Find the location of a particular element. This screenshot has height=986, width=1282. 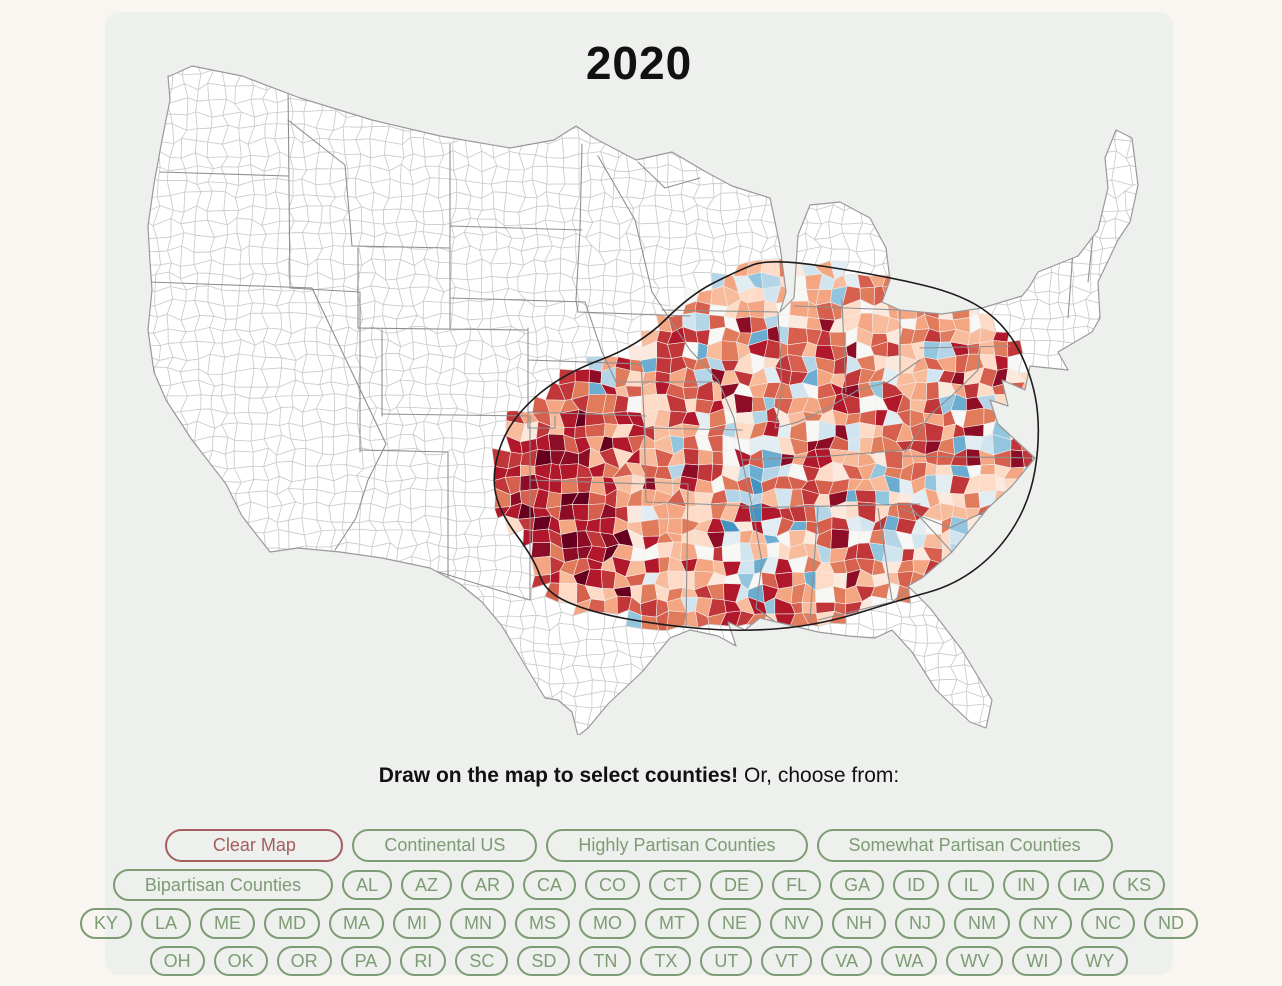

state-button-or: OR is located at coordinates (304, 960).